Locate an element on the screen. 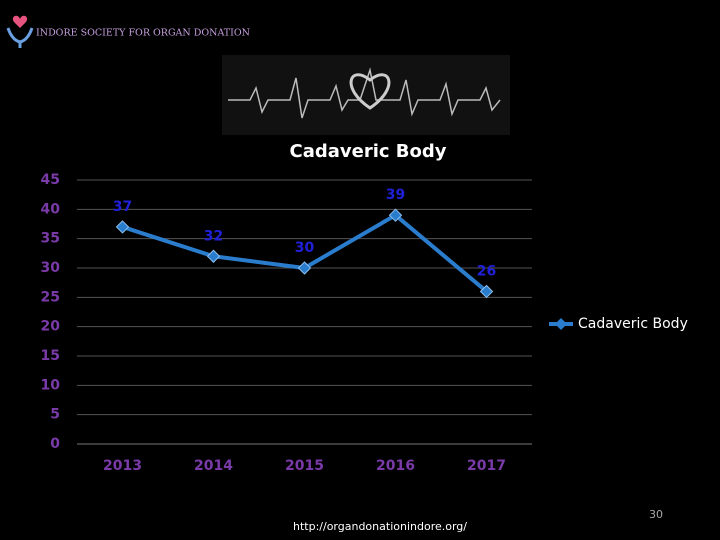 This screenshot has height=540, width=720. logo is located at coordinates (20, 31).